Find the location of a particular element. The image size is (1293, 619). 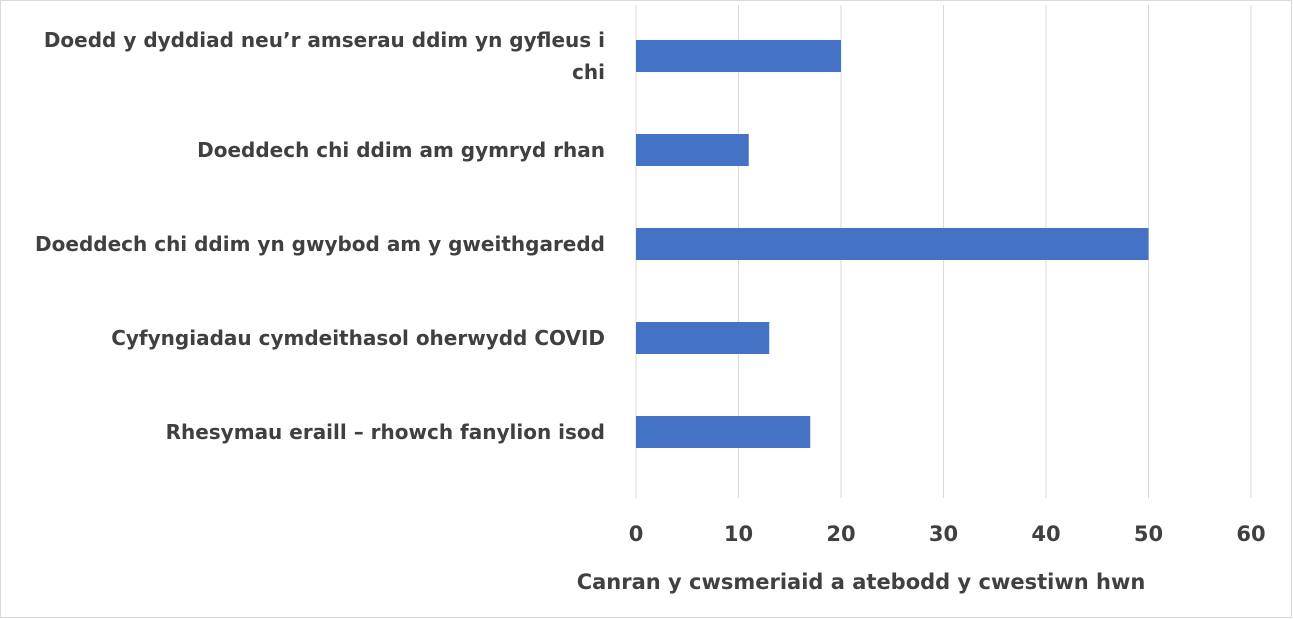

category-label-box: Rhesymau eraill – rhowch fanylion isod is located at coordinates (385, 432).